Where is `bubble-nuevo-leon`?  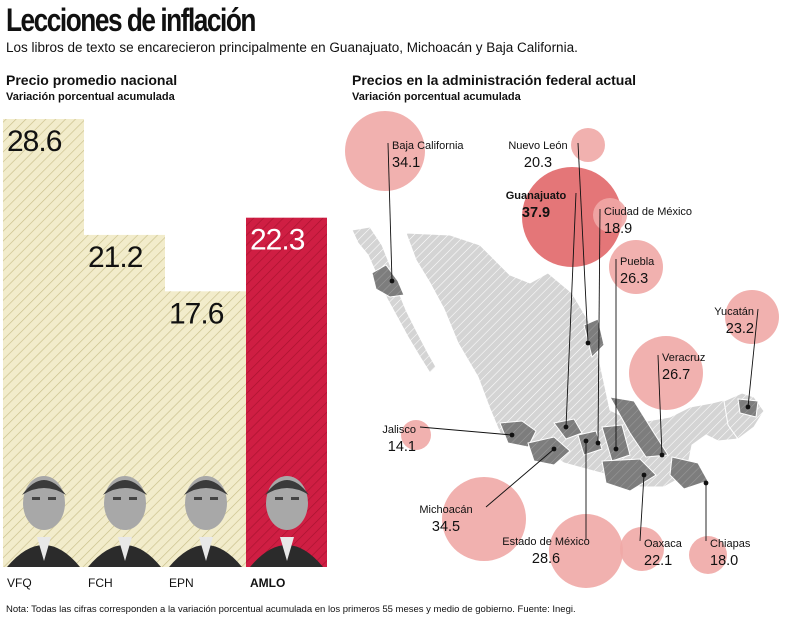
bubble-nuevo-leon is located at coordinates (588, 145).